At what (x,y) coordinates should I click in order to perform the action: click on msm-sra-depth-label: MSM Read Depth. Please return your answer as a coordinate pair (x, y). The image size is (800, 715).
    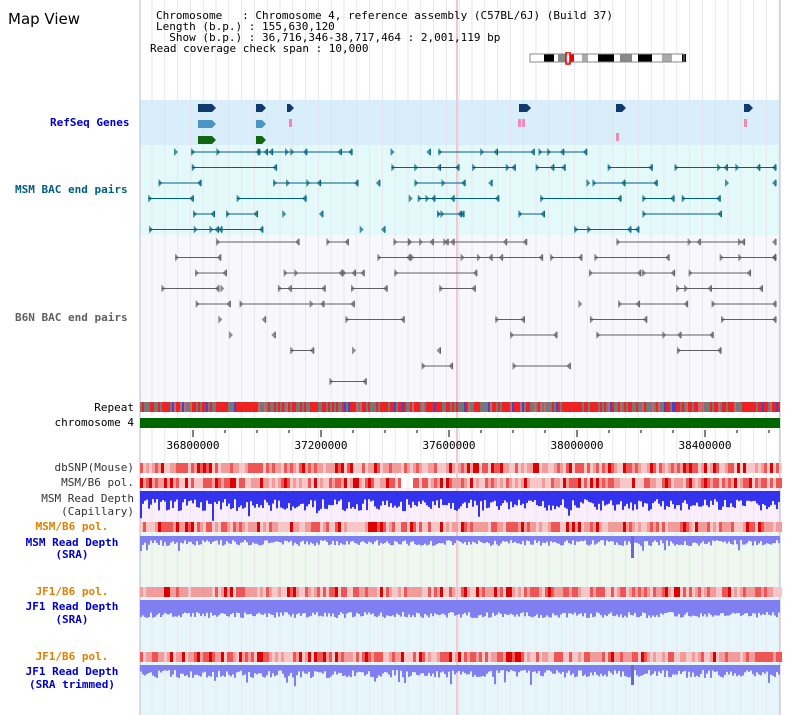
    Looking at the image, I should click on (72, 542).